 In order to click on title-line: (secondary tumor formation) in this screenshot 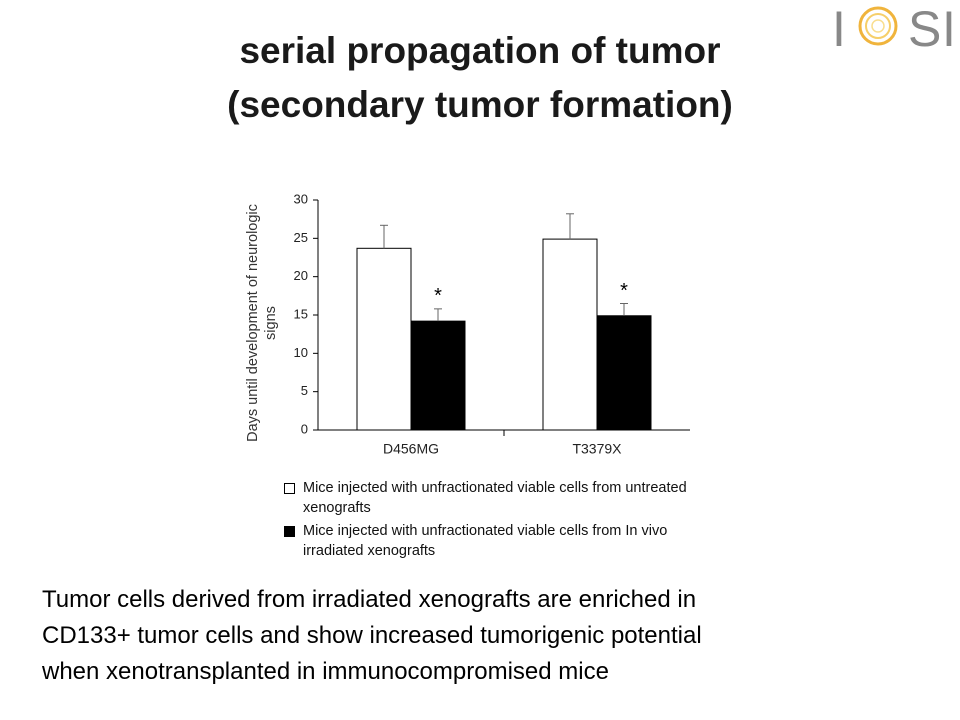, I will do `click(480, 104)`.